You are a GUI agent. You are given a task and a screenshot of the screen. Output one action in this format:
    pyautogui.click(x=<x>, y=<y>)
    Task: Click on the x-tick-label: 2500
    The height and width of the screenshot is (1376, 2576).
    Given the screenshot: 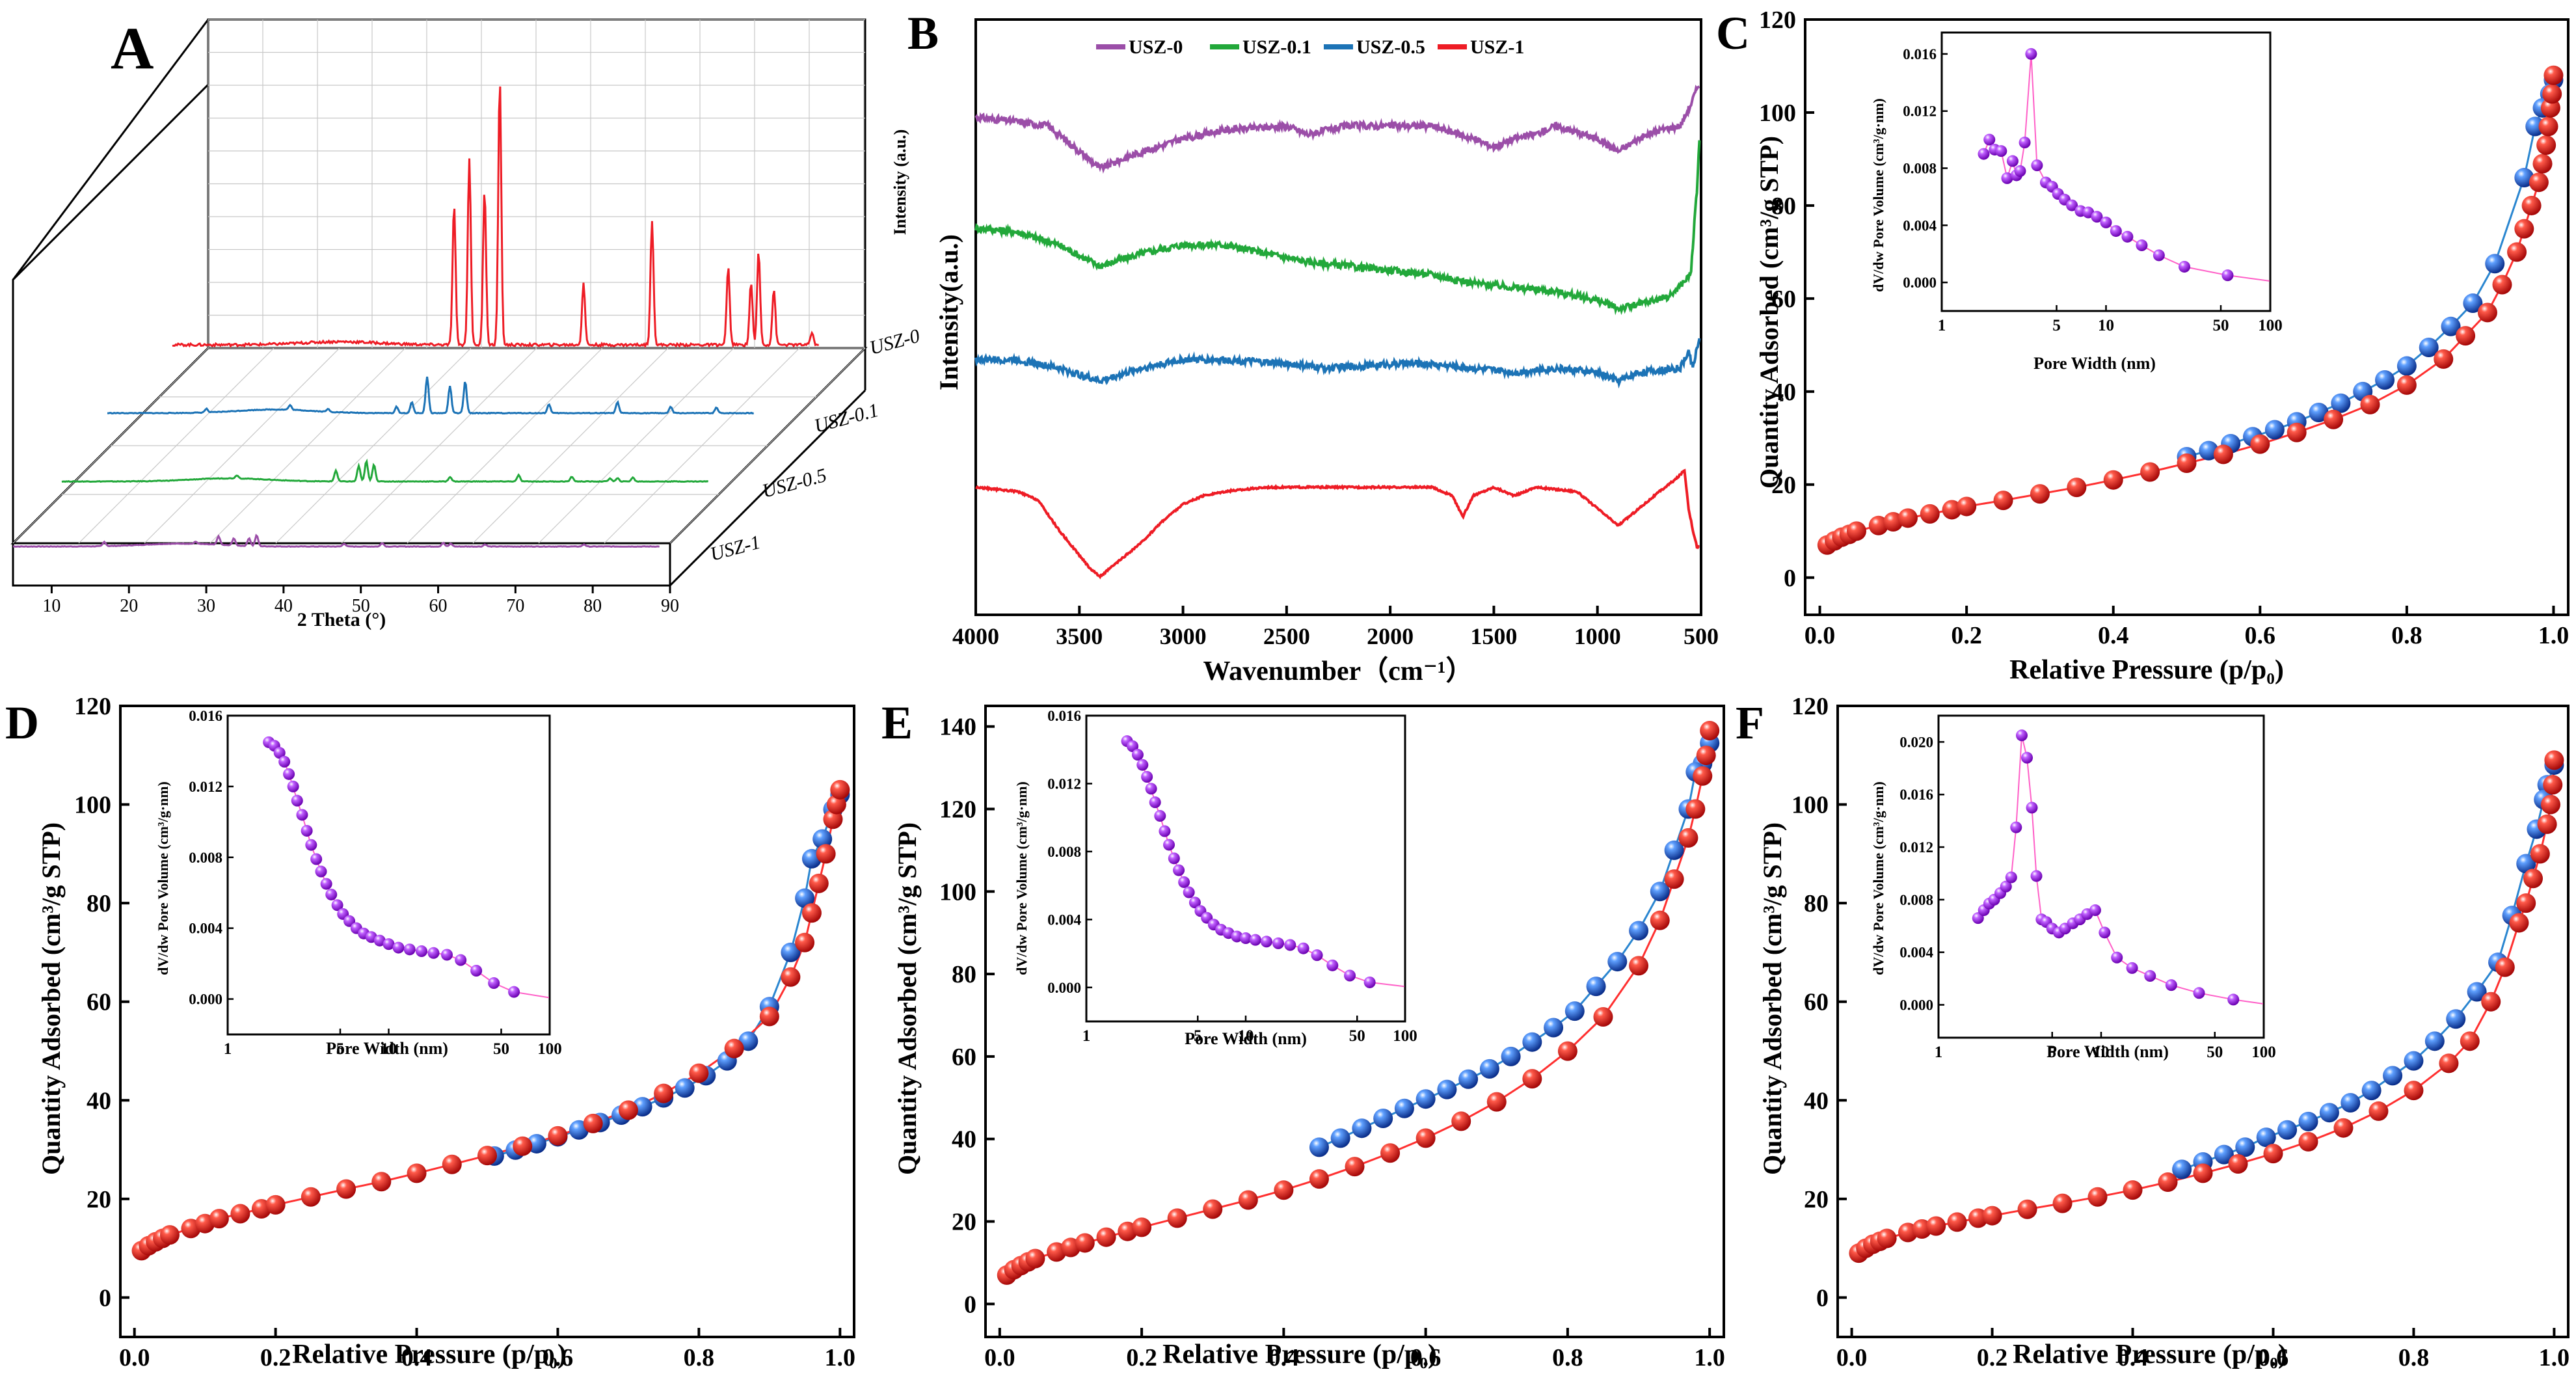 What is the action you would take?
    pyautogui.click(x=1286, y=636)
    